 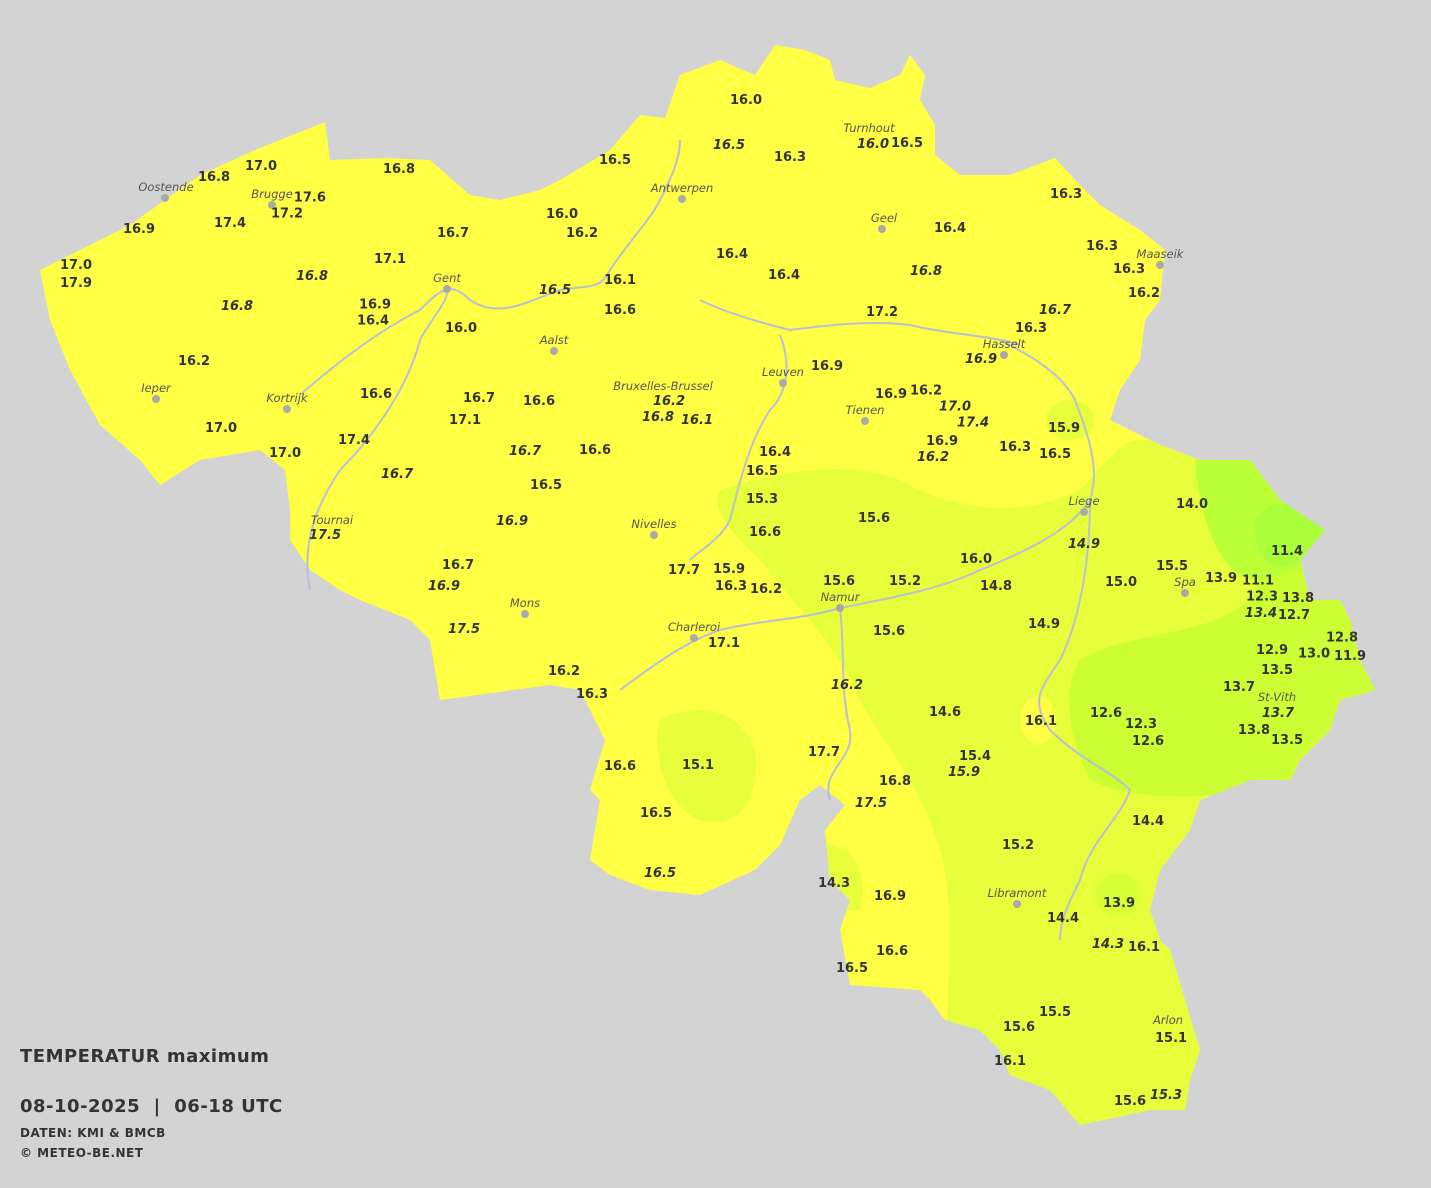 What do you see at coordinates (390, 259) in the screenshot?
I see `station-temperature: 17.1` at bounding box center [390, 259].